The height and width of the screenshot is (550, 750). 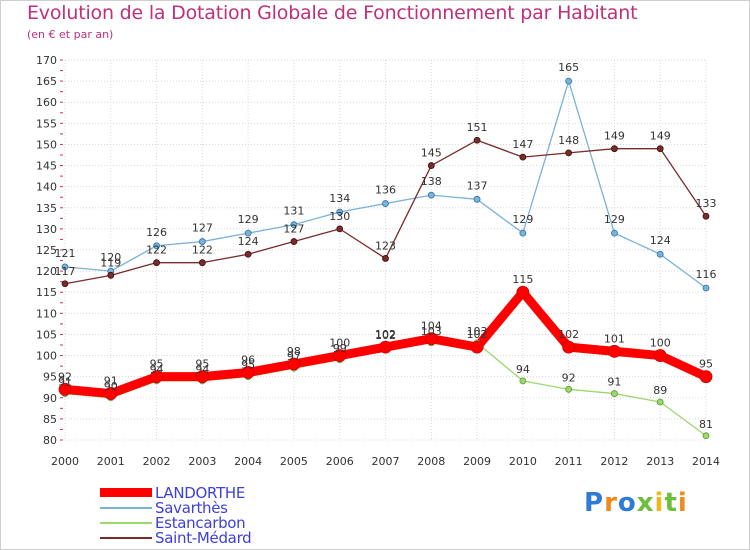 I want to click on logo-letter: t, so click(x=671, y=503).